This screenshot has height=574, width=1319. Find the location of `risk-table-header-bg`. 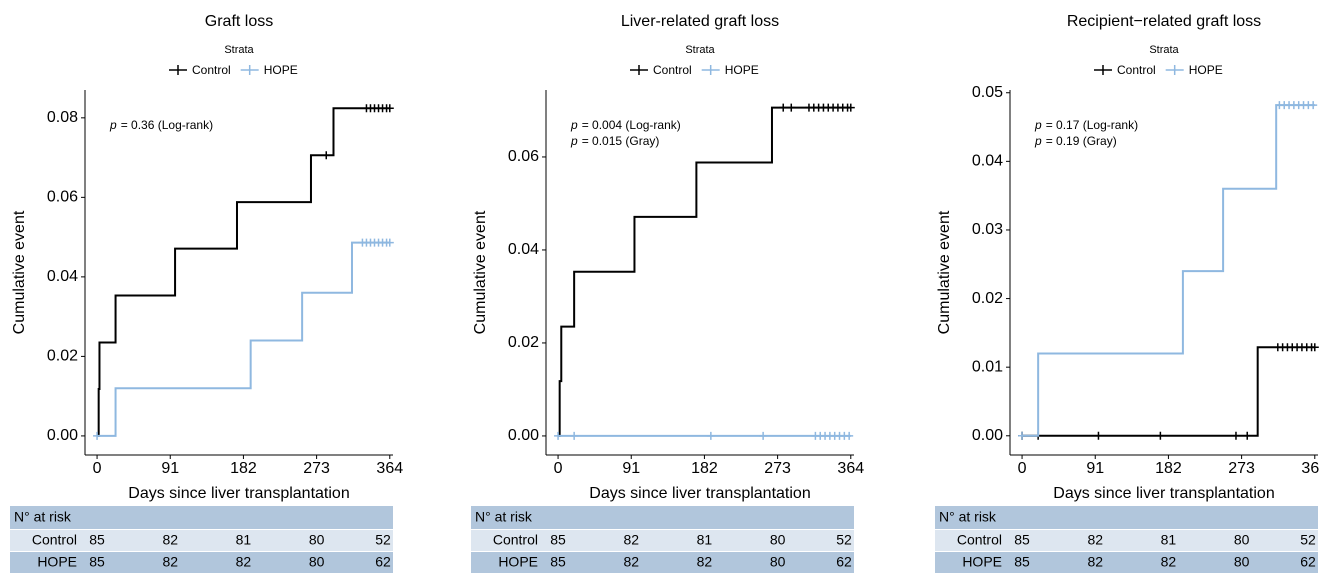

risk-table-header-bg is located at coordinates (662, 517).